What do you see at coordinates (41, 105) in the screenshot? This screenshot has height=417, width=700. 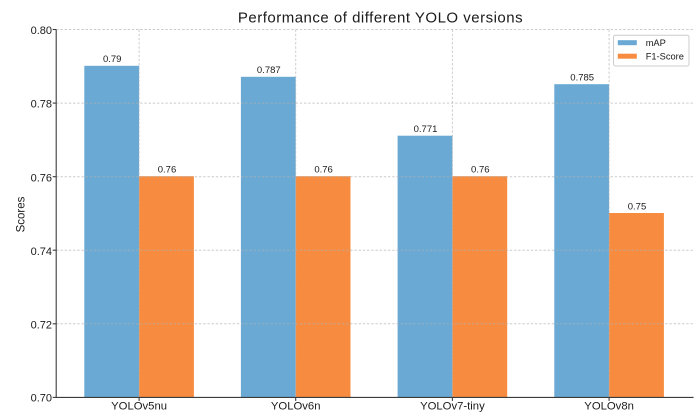 I see `svg-text: 0.78` at bounding box center [41, 105].